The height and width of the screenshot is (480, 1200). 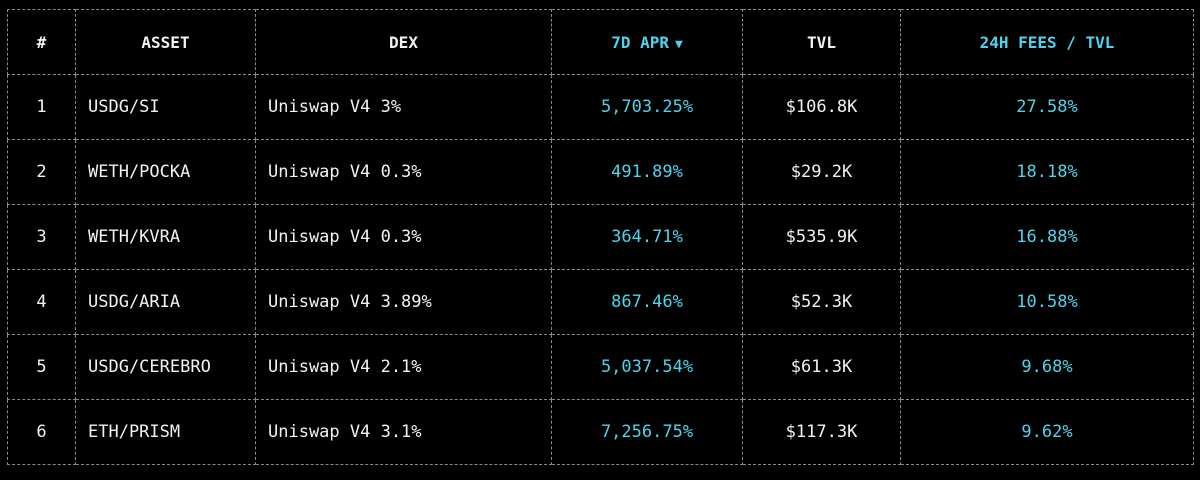 What do you see at coordinates (403, 42) in the screenshot?
I see `column-header-dex: DEX` at bounding box center [403, 42].